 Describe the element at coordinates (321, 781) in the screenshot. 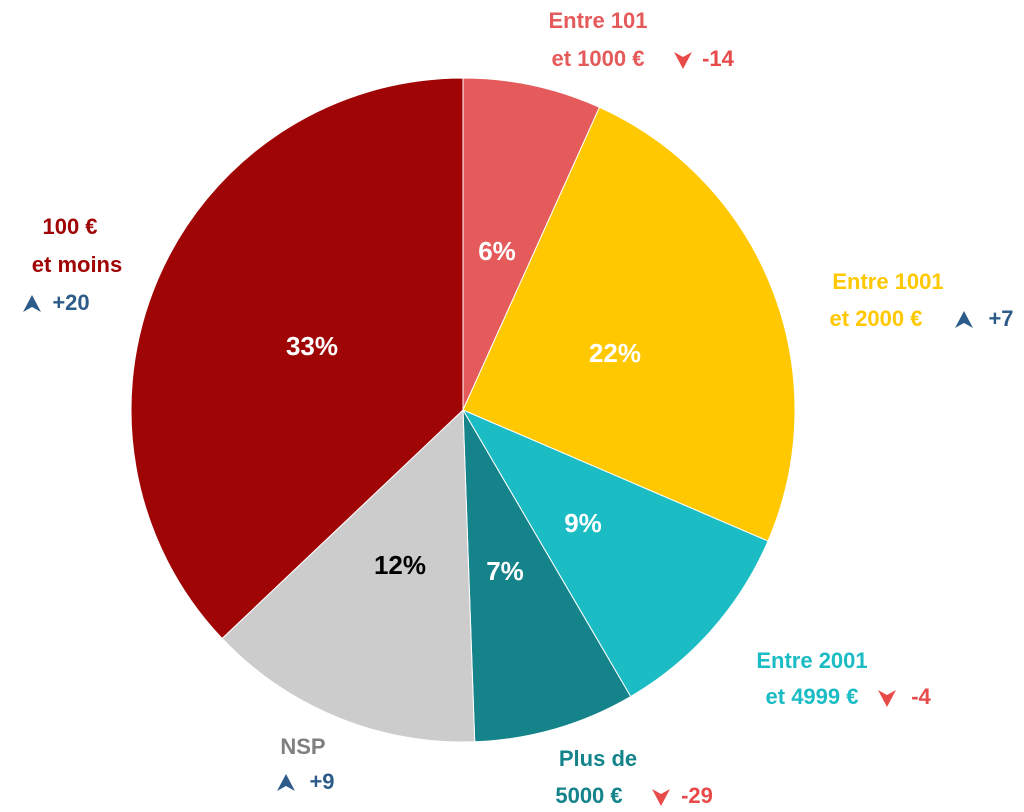

I see `change-label: +9` at that location.